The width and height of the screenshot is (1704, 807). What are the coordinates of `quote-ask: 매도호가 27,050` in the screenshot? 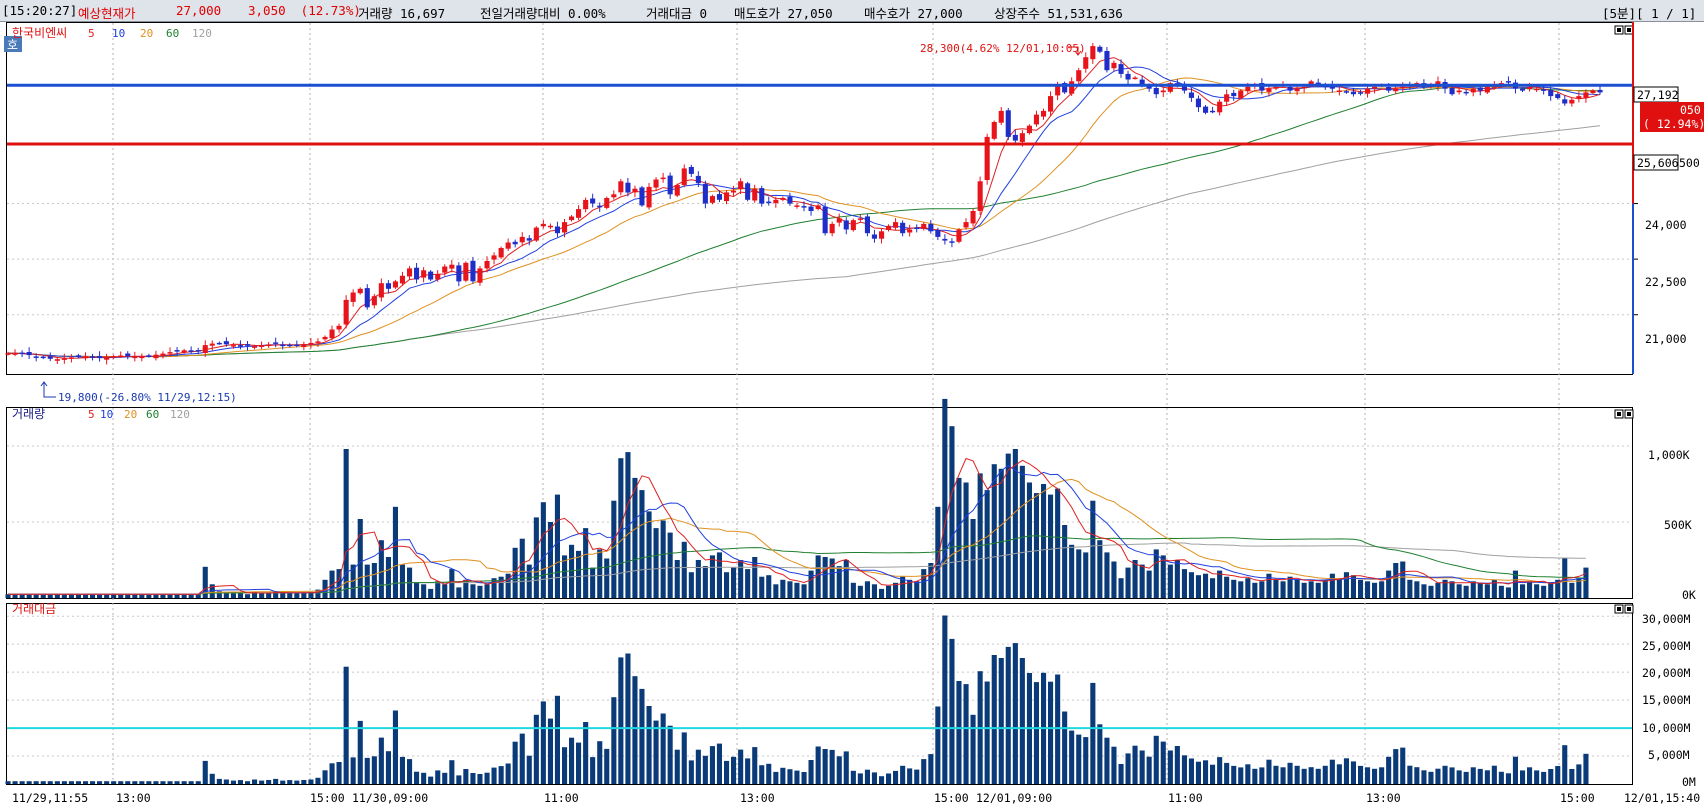 It's located at (783, 13).